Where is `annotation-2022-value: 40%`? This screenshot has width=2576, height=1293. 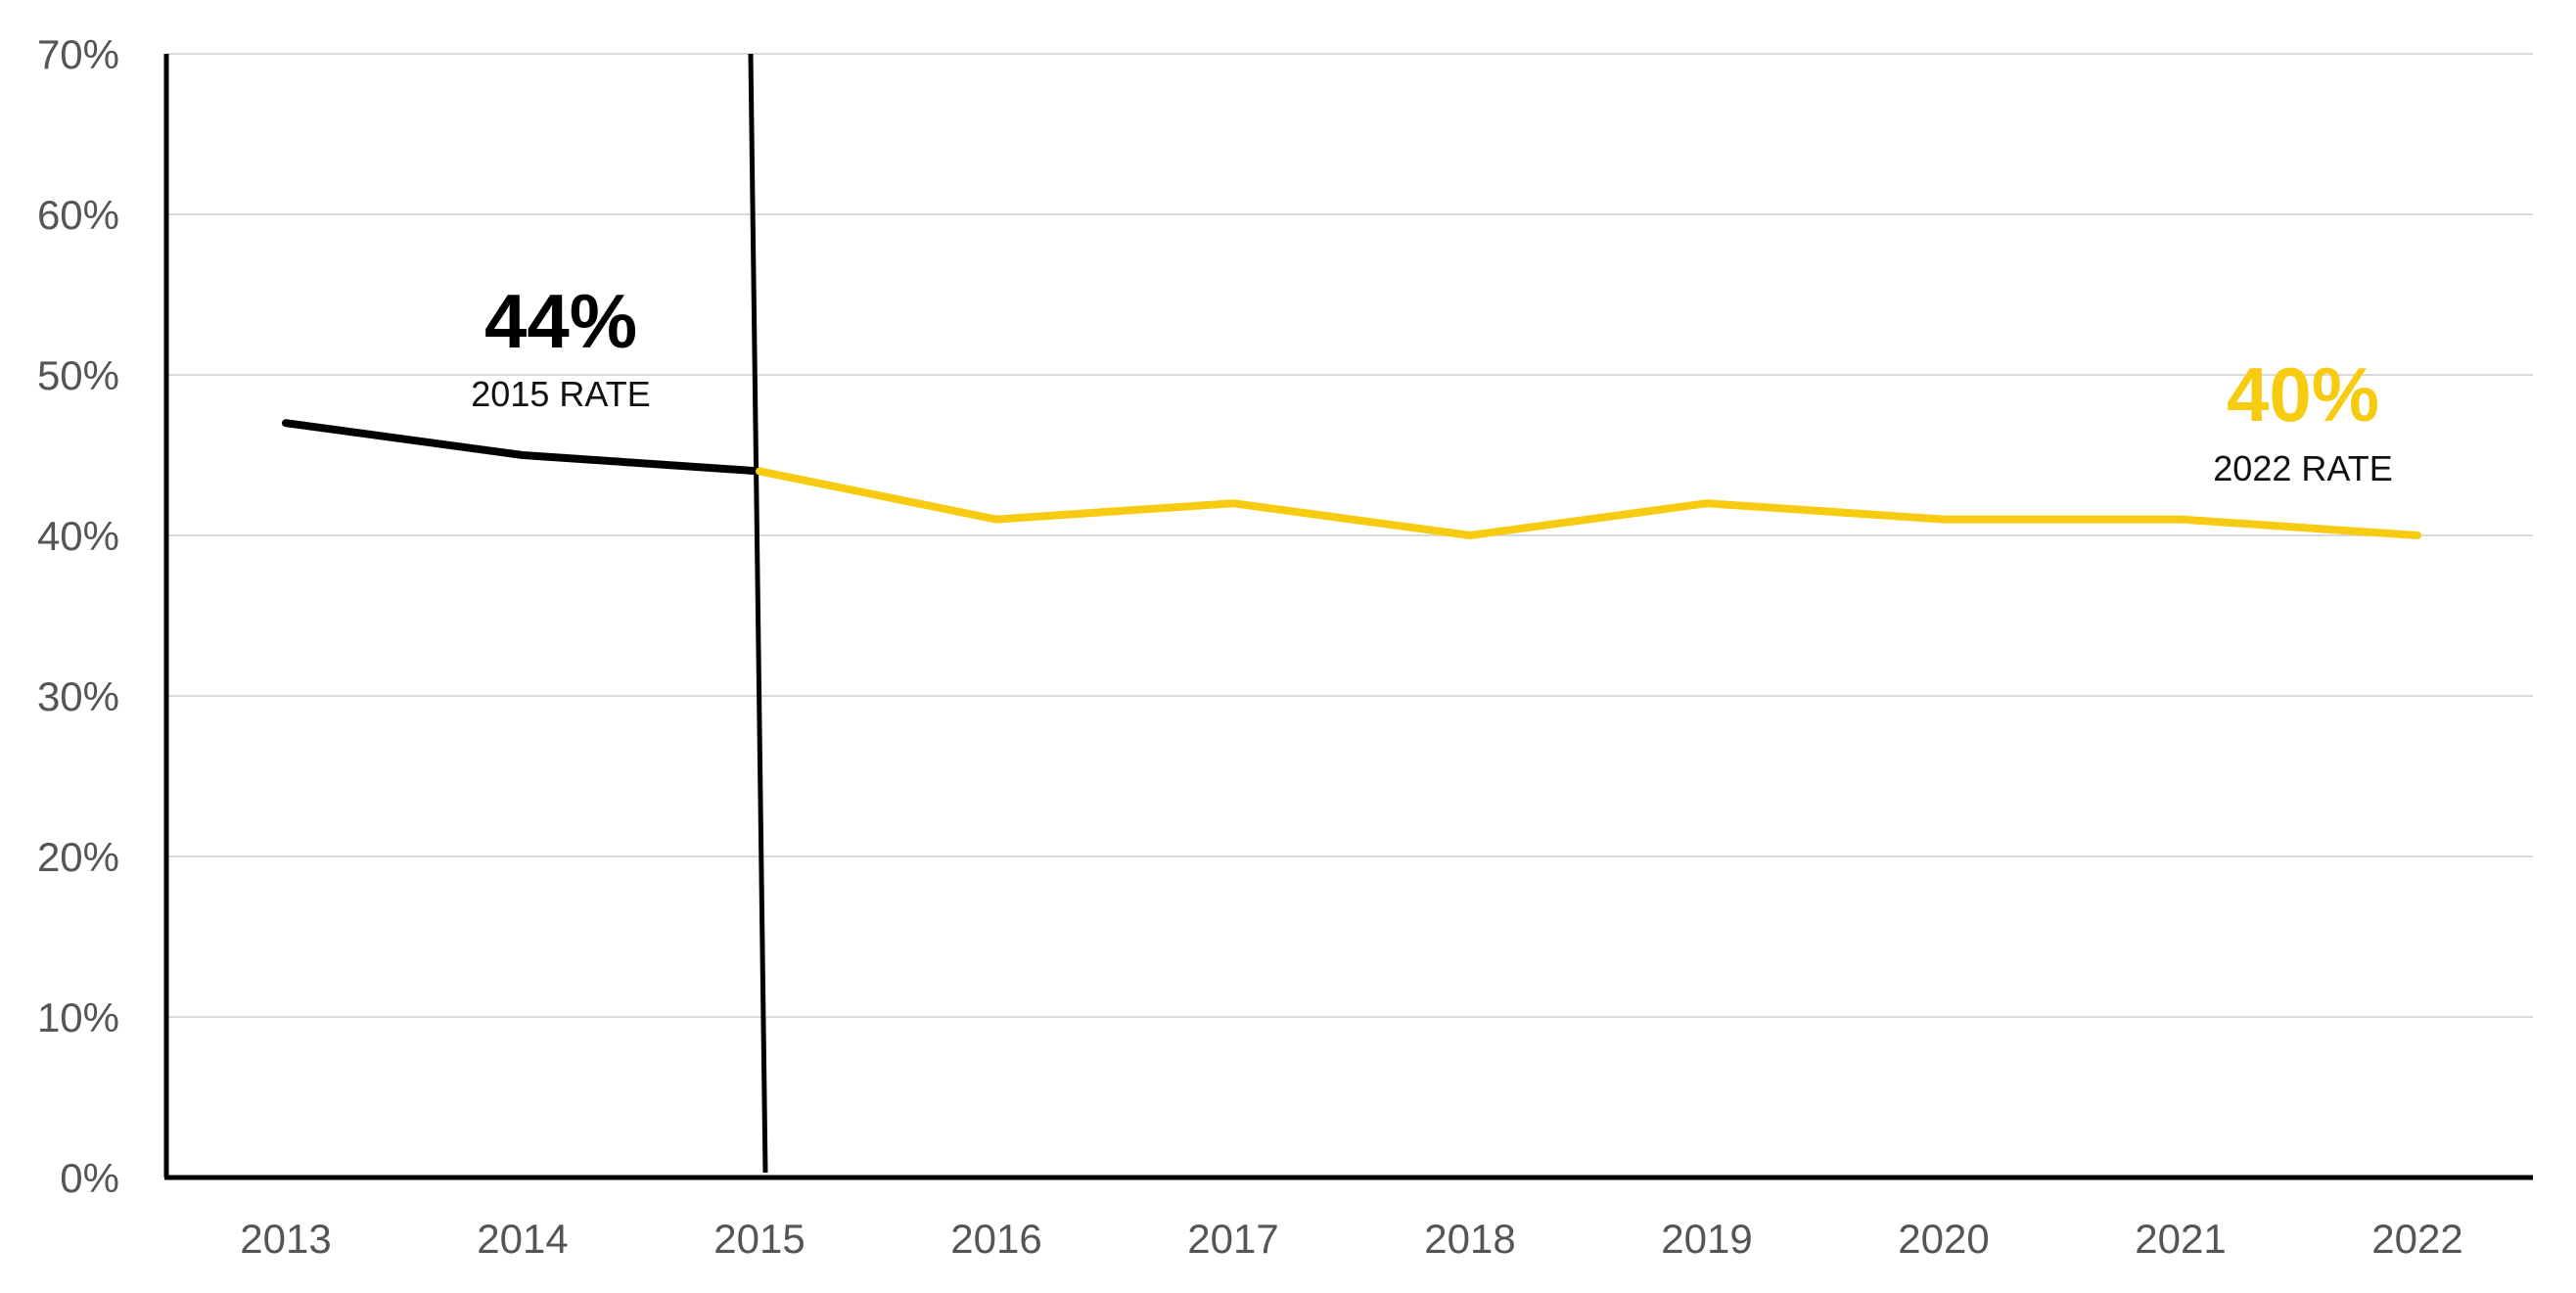
annotation-2022-value: 40% is located at coordinates (2303, 394).